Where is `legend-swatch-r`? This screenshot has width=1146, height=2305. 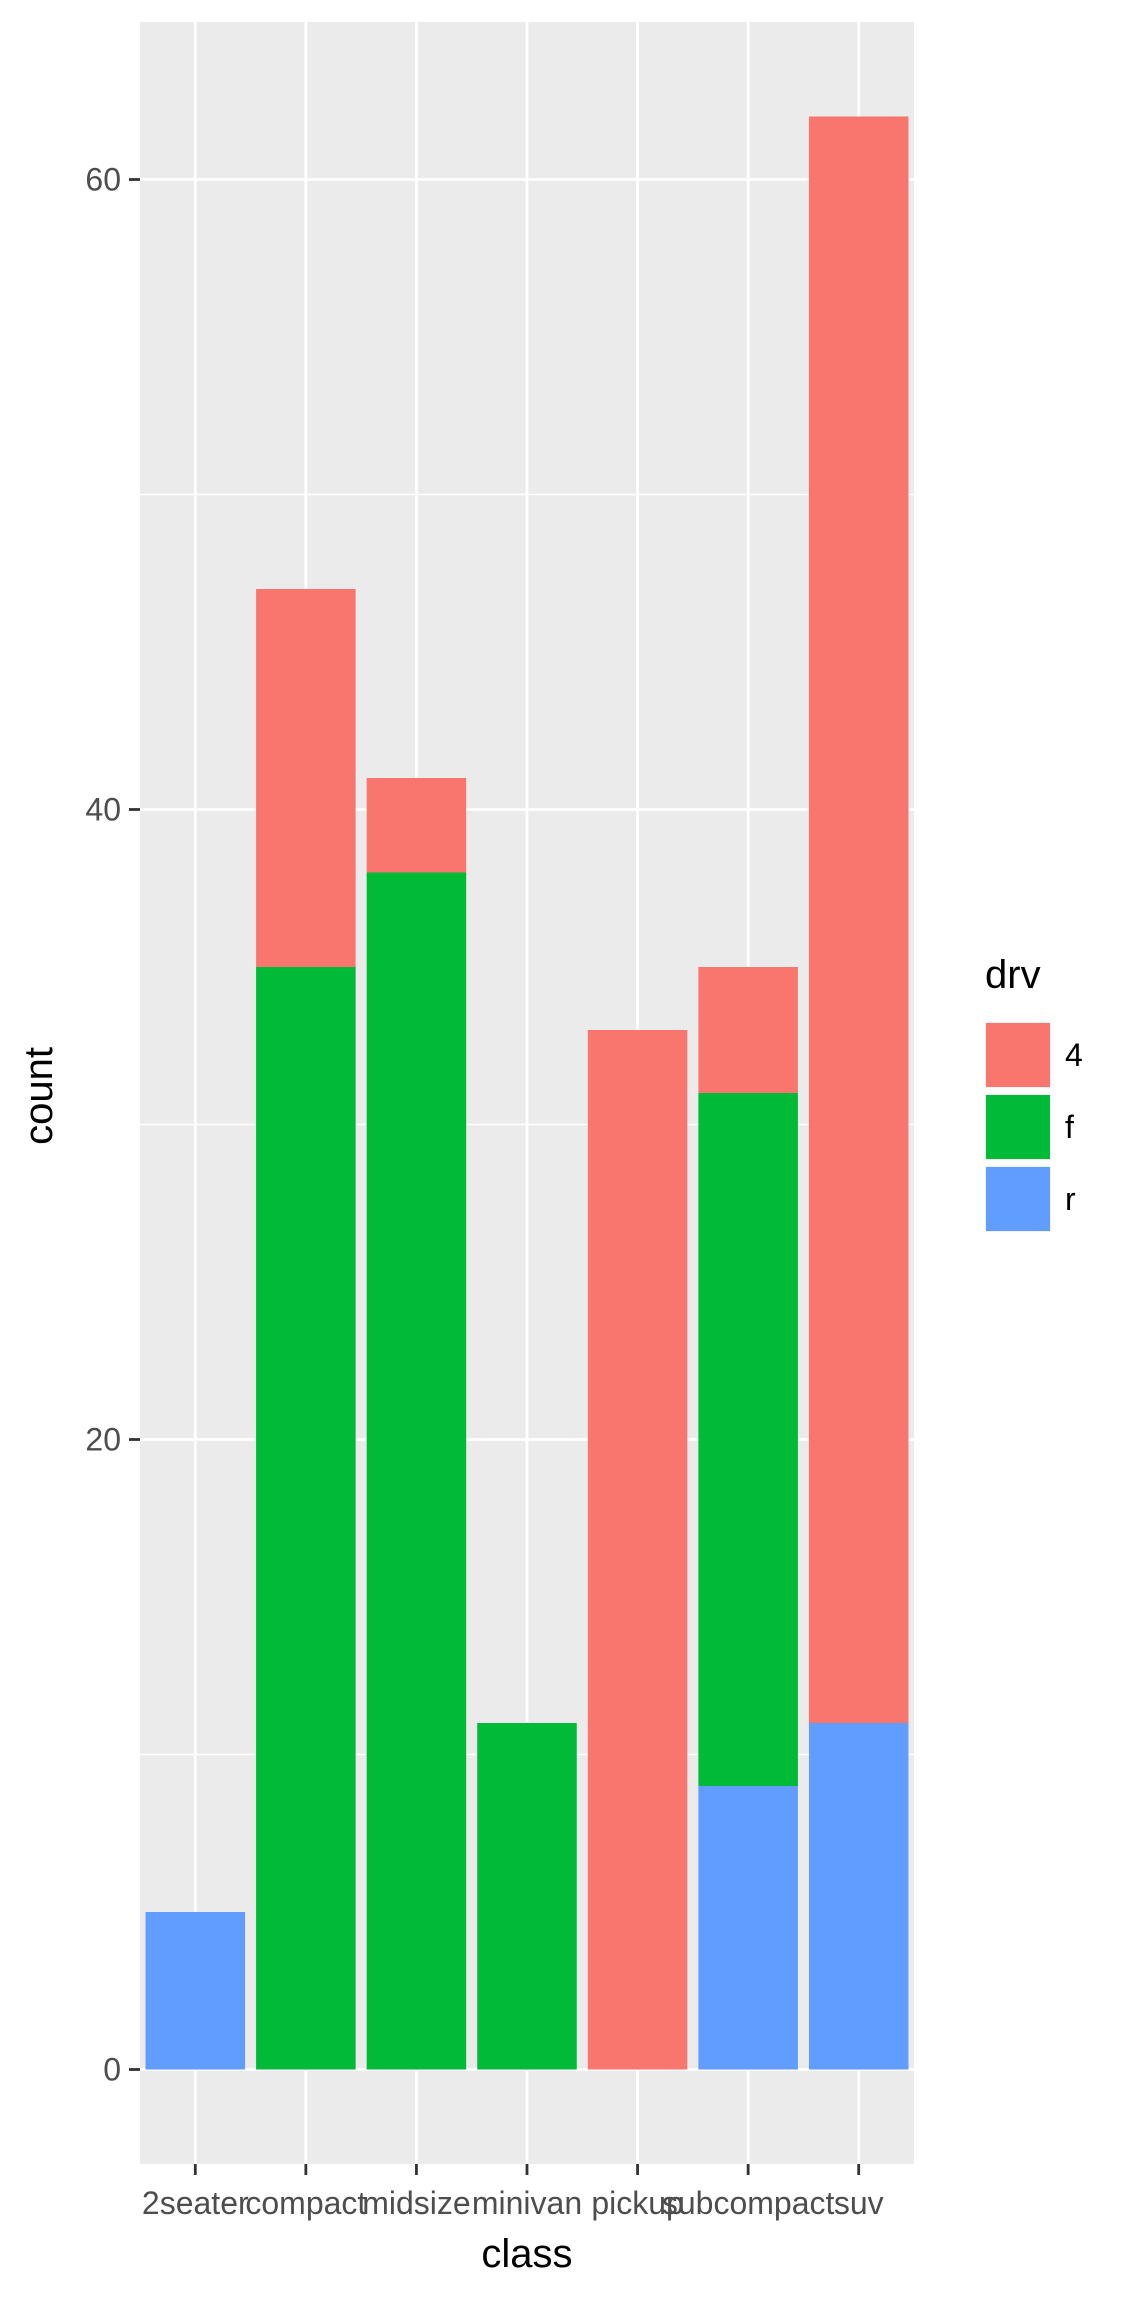
legend-swatch-r is located at coordinates (1018, 1199).